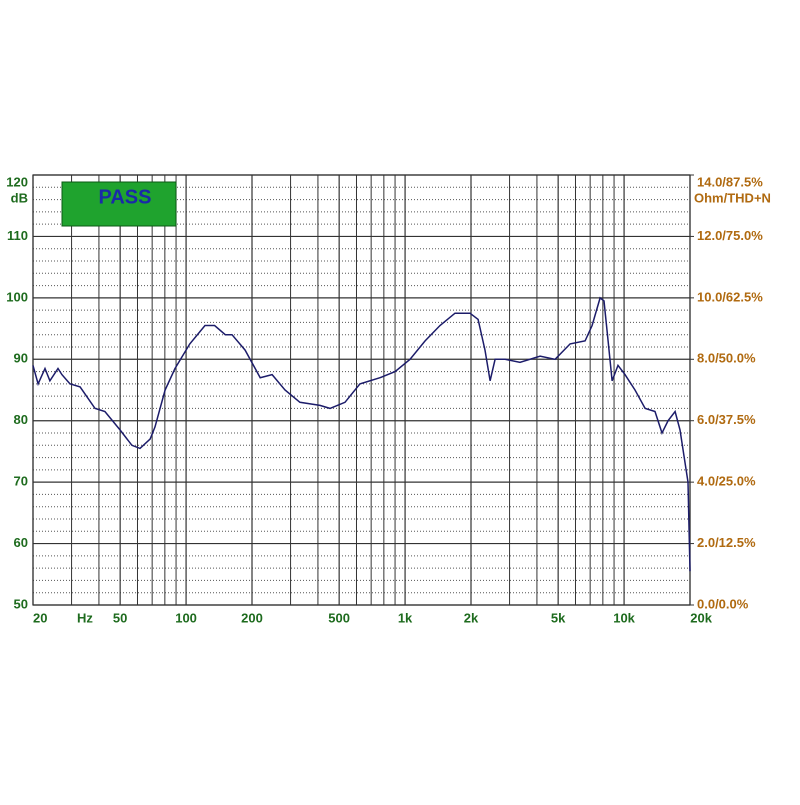 The width and height of the screenshot is (800, 805). I want to click on y2-tick-label: 10.0/62.5%, so click(730, 296).